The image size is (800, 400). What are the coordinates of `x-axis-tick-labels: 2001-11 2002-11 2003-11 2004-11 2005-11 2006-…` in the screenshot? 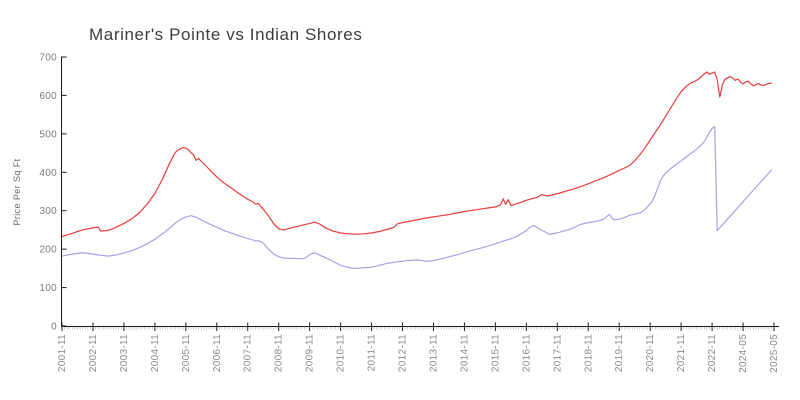 It's located at (418, 353).